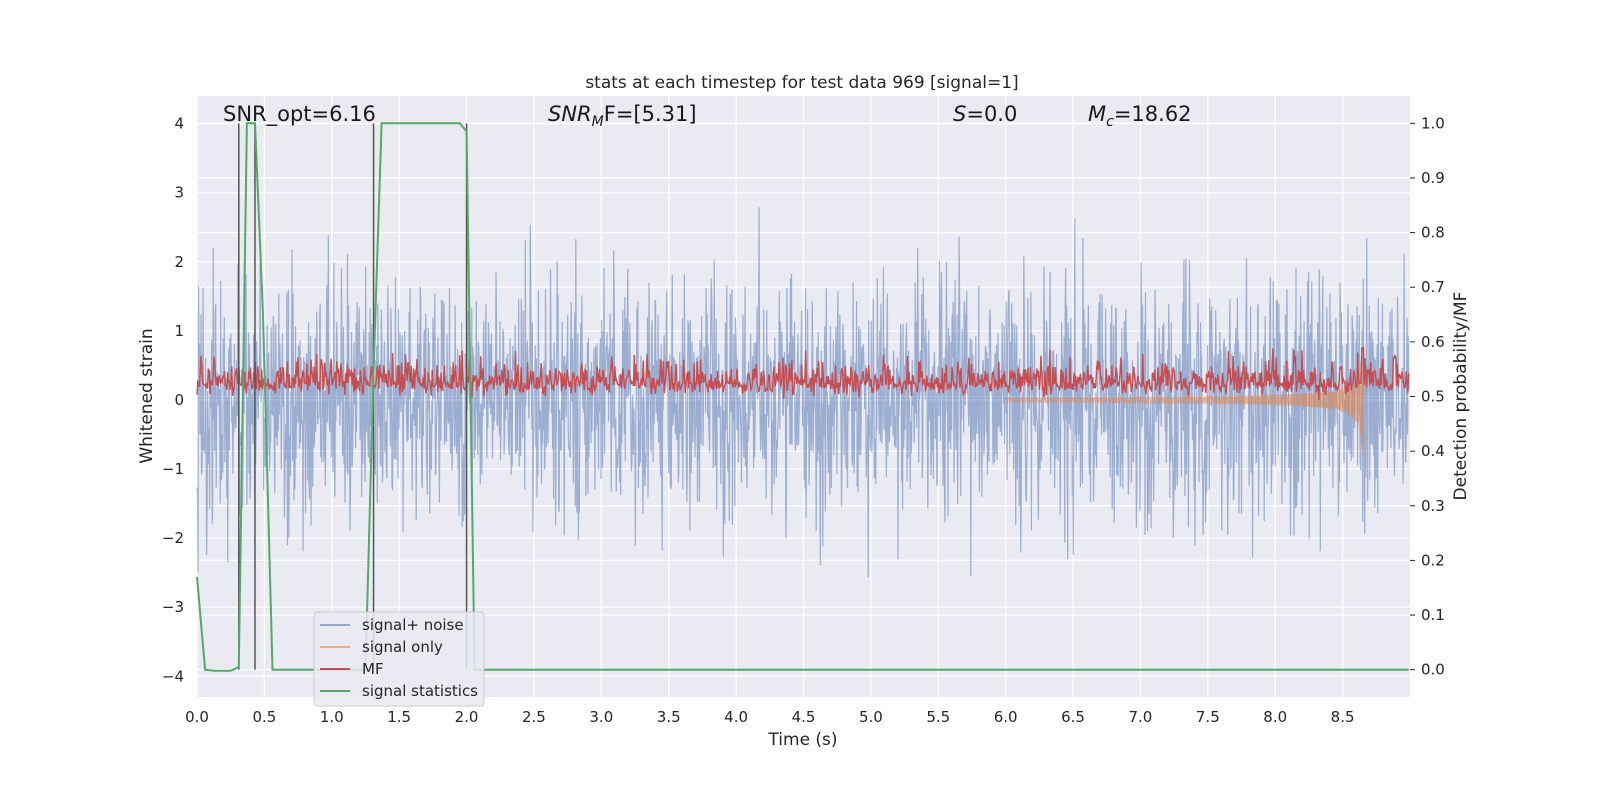  I want to click on x-tick-label: 0.0, so click(197, 717).